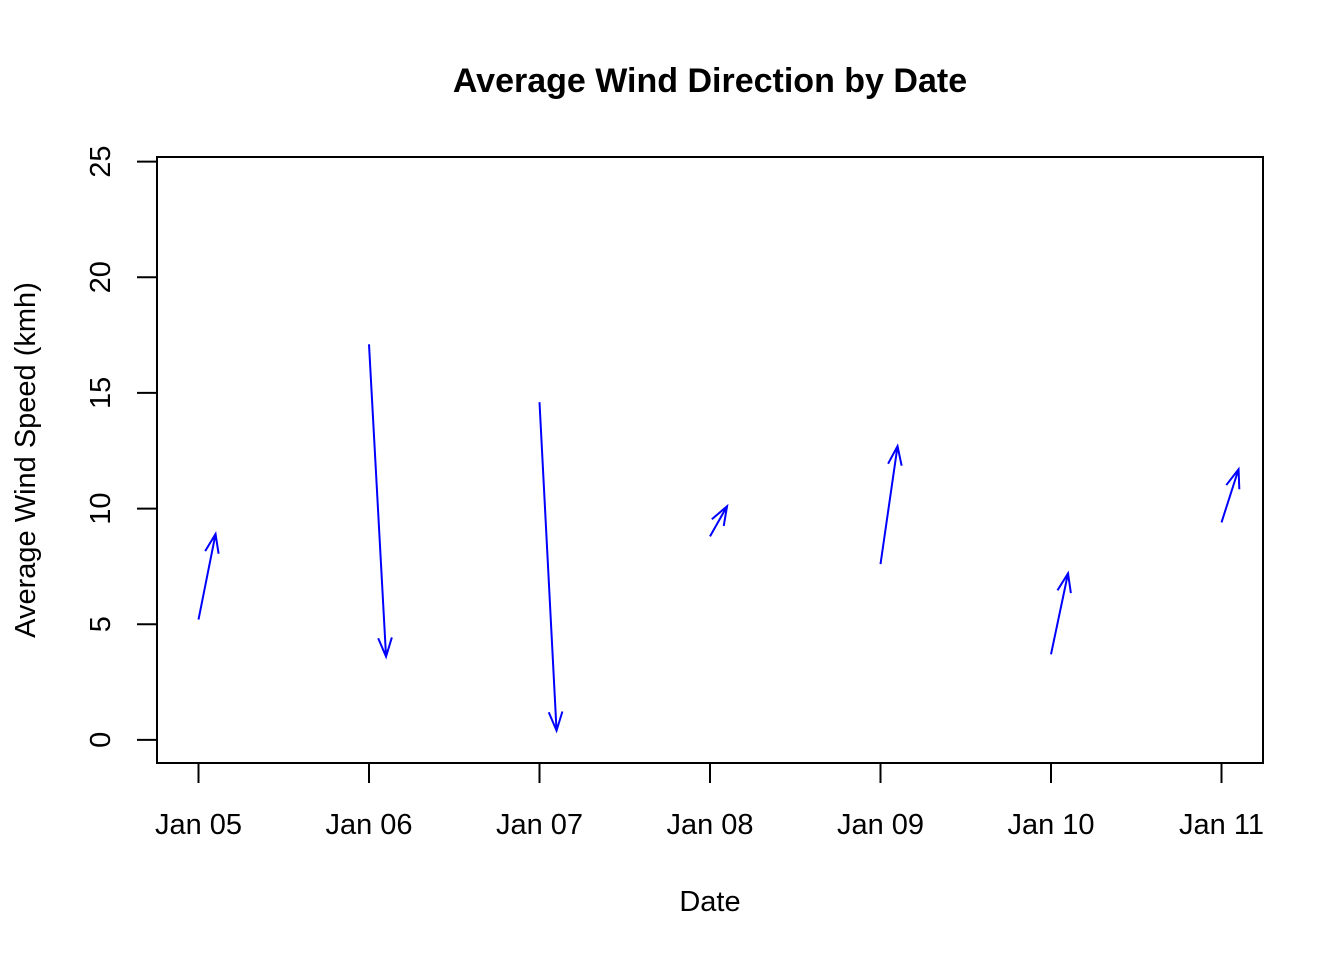 Image resolution: width=1344 pixels, height=960 pixels. Describe the element at coordinates (101, 508) in the screenshot. I see `y-tick-label: 10` at that location.